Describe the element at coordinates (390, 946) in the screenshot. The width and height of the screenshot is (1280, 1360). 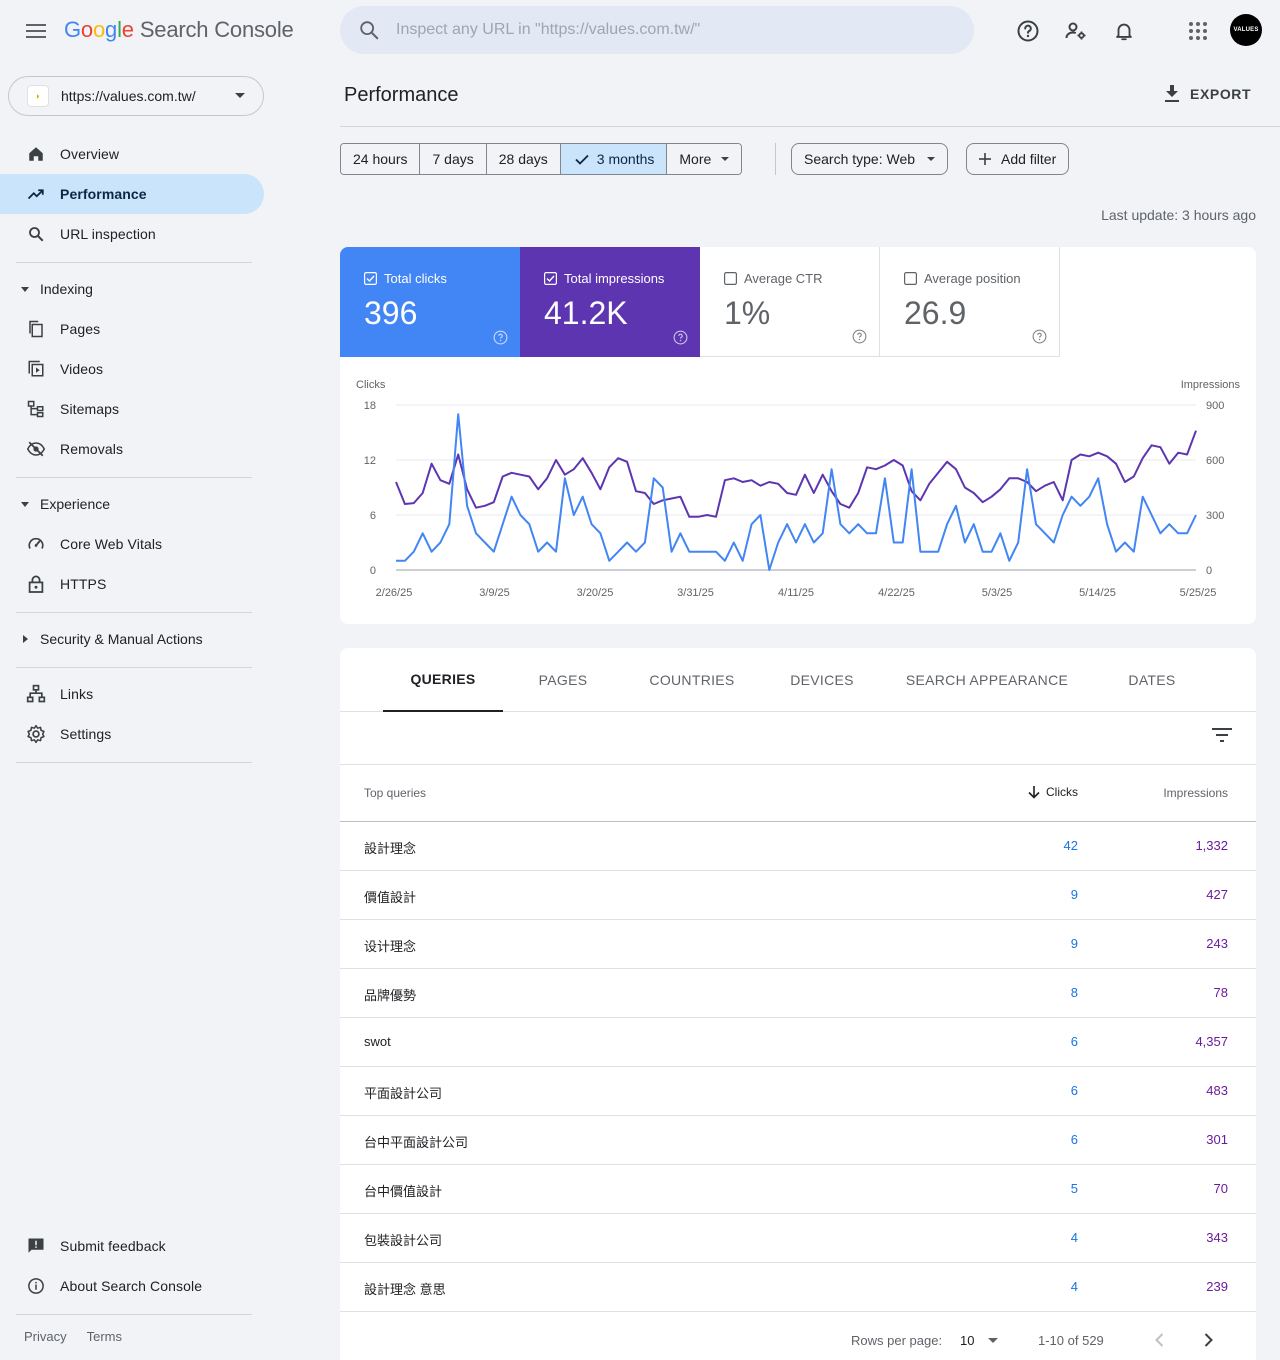
I see `query-cell: 设计理念` at that location.